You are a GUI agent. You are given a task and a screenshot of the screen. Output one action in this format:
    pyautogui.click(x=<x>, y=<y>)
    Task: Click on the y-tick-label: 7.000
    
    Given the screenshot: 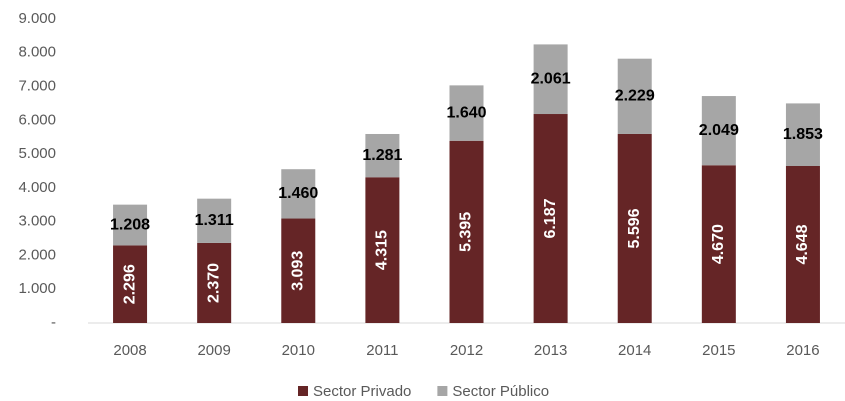 What is the action you would take?
    pyautogui.click(x=37, y=86)
    